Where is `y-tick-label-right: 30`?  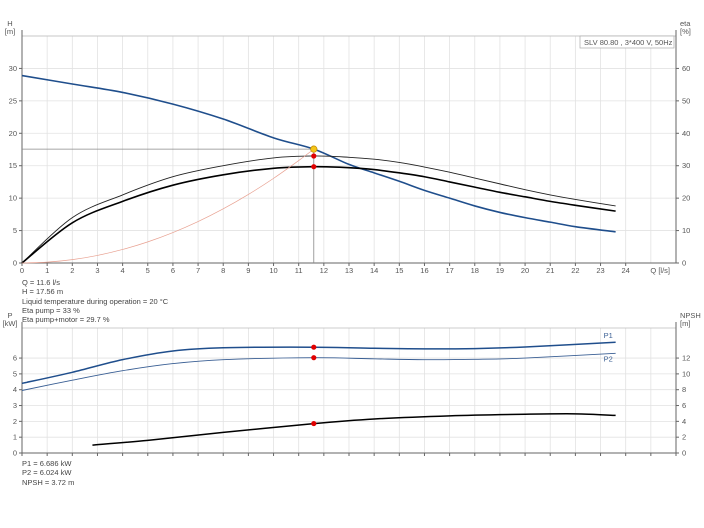
y-tick-label-right: 30 is located at coordinates (686, 165).